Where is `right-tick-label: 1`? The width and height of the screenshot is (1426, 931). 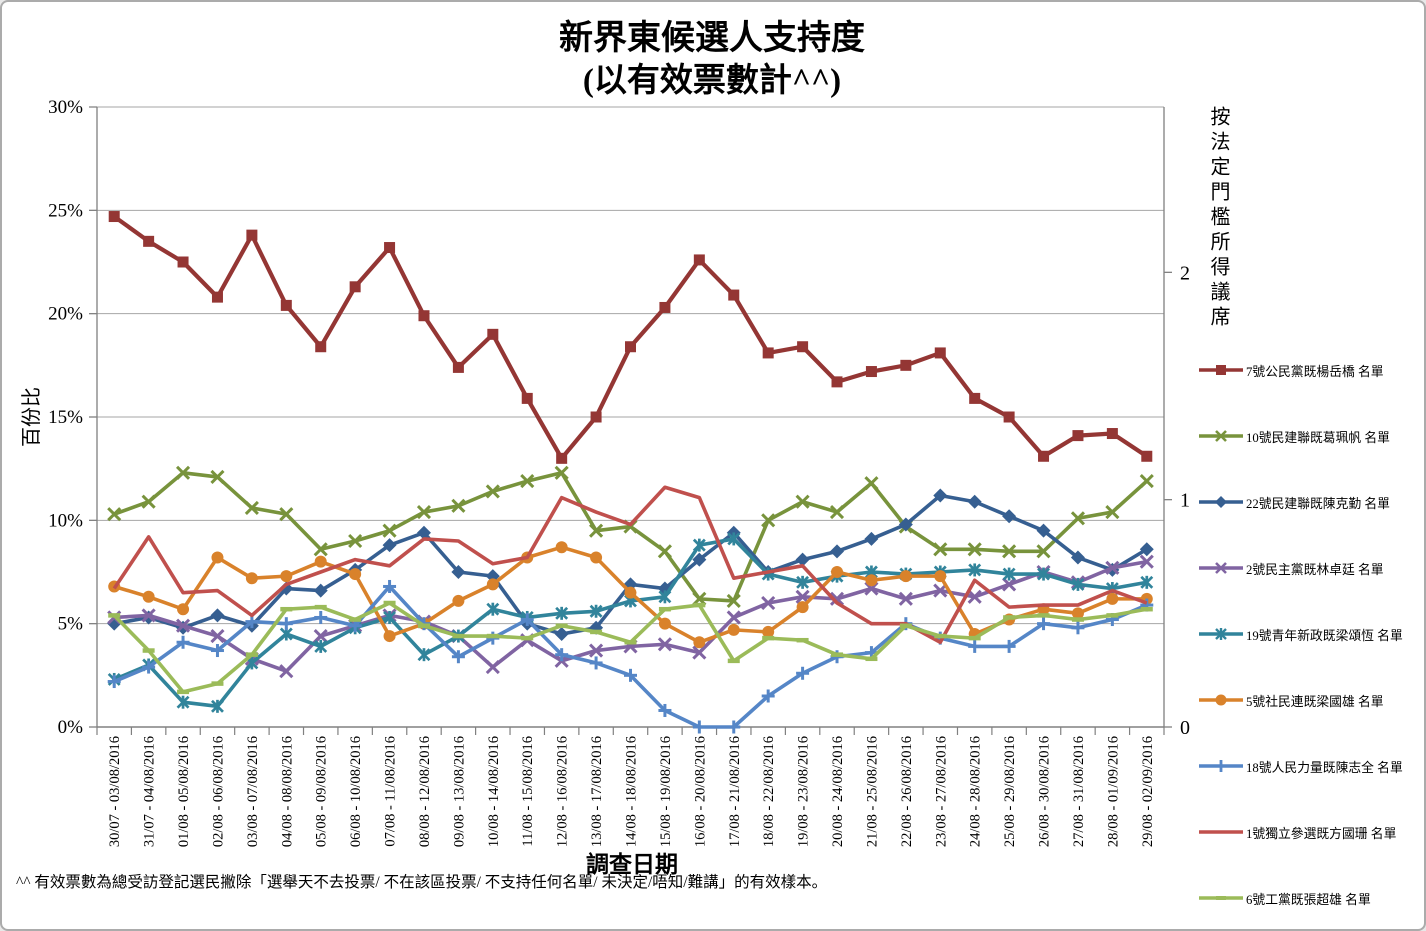
right-tick-label: 1 is located at coordinates (1185, 501).